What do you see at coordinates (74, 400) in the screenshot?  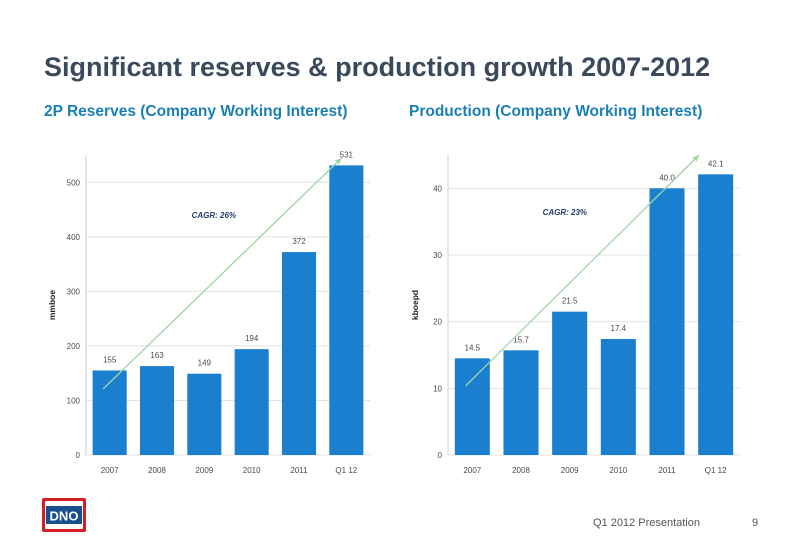 I see `y-tick-label: 100` at bounding box center [74, 400].